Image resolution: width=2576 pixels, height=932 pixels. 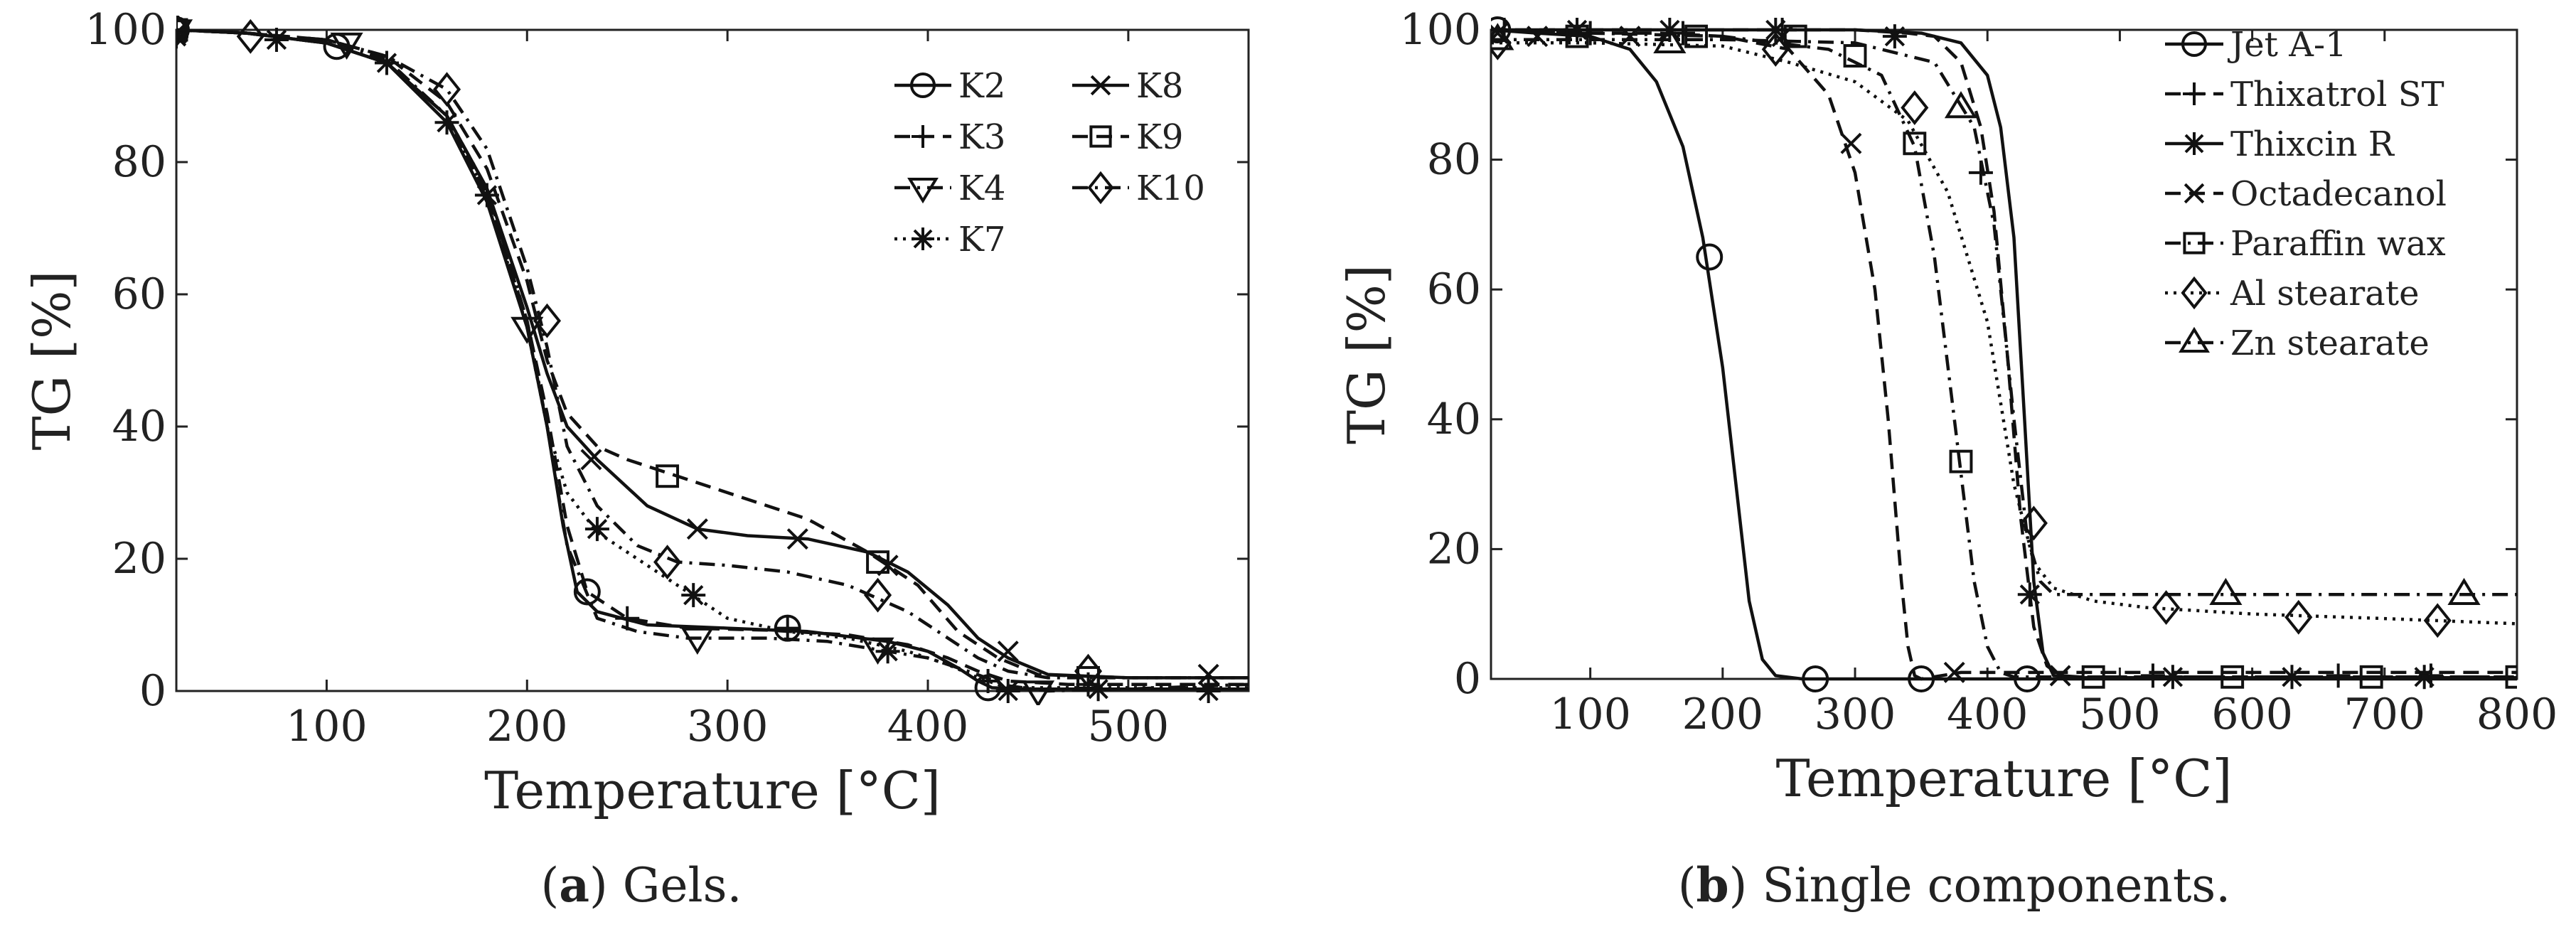 I want to click on legend-entry: K2, so click(x=982, y=86).